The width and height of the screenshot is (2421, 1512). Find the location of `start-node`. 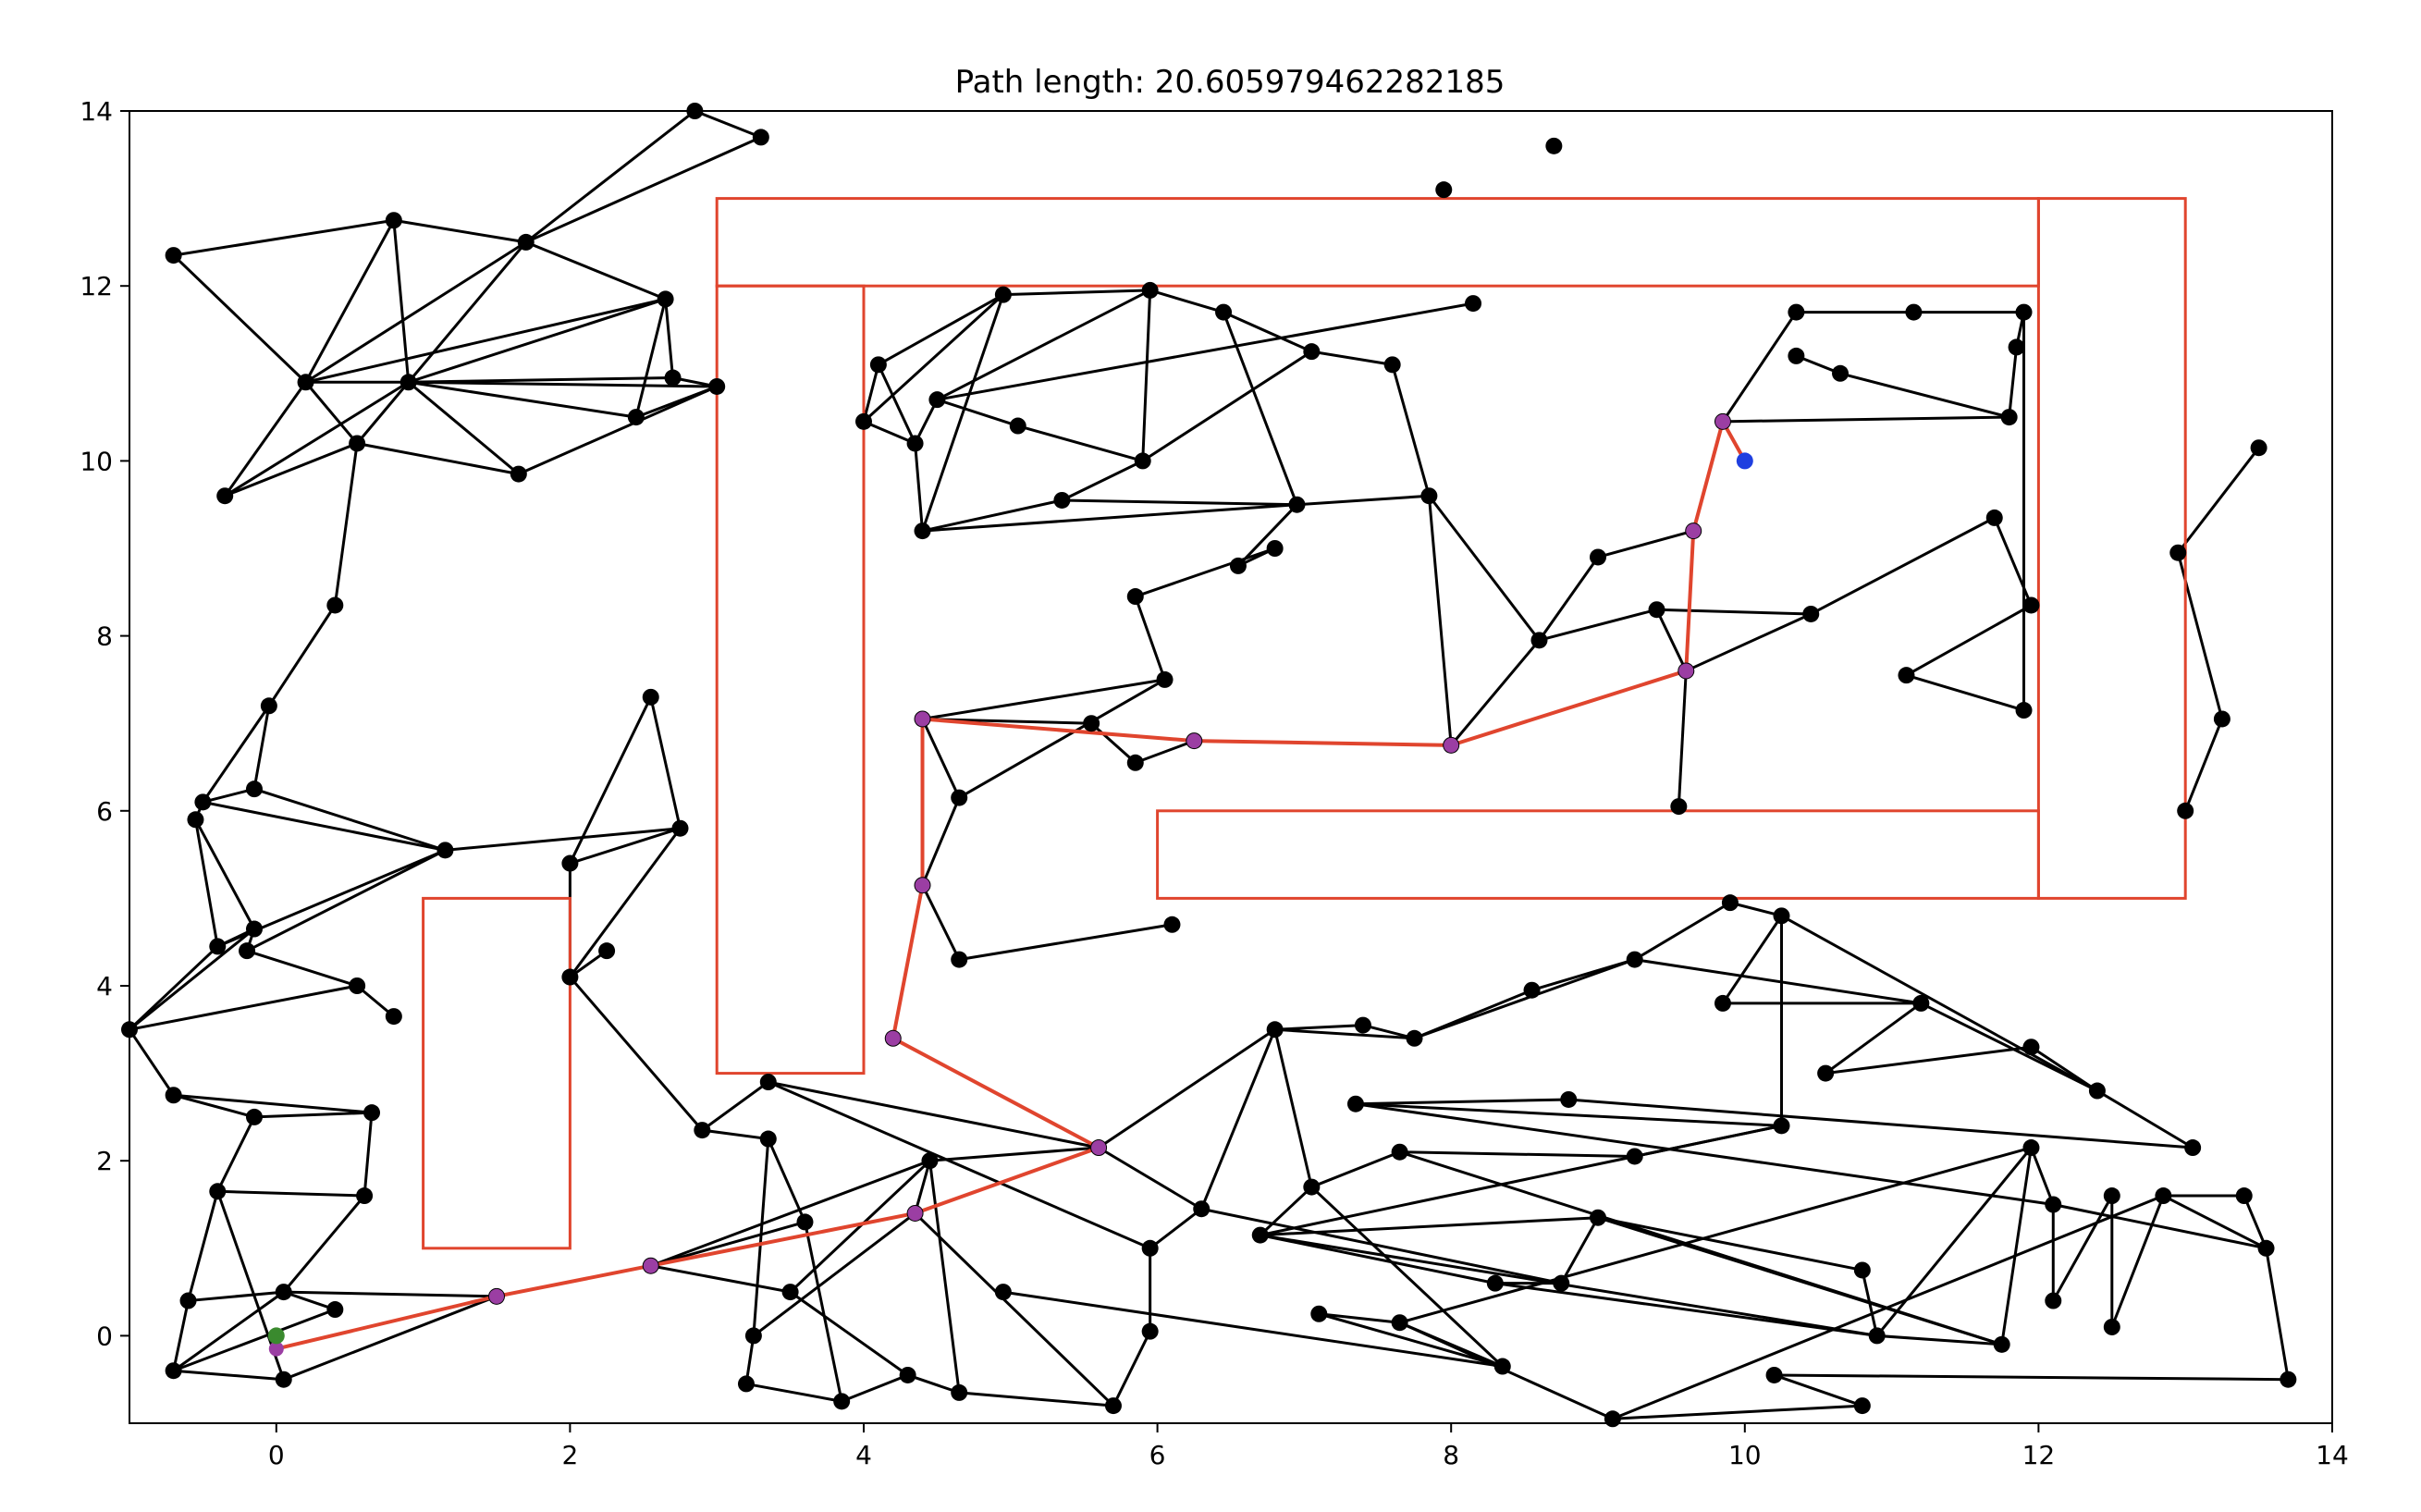

start-node is located at coordinates (276, 1336).